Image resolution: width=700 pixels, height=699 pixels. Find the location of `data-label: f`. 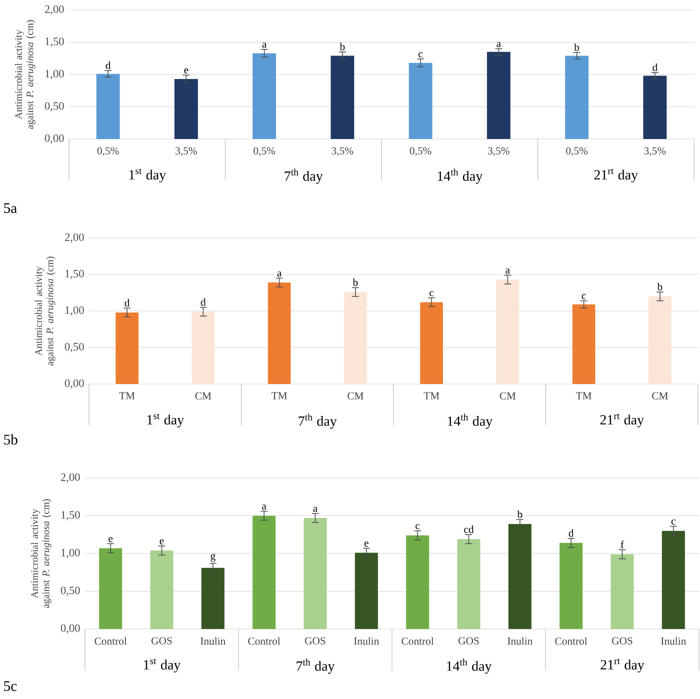

data-label: f is located at coordinates (622, 544).